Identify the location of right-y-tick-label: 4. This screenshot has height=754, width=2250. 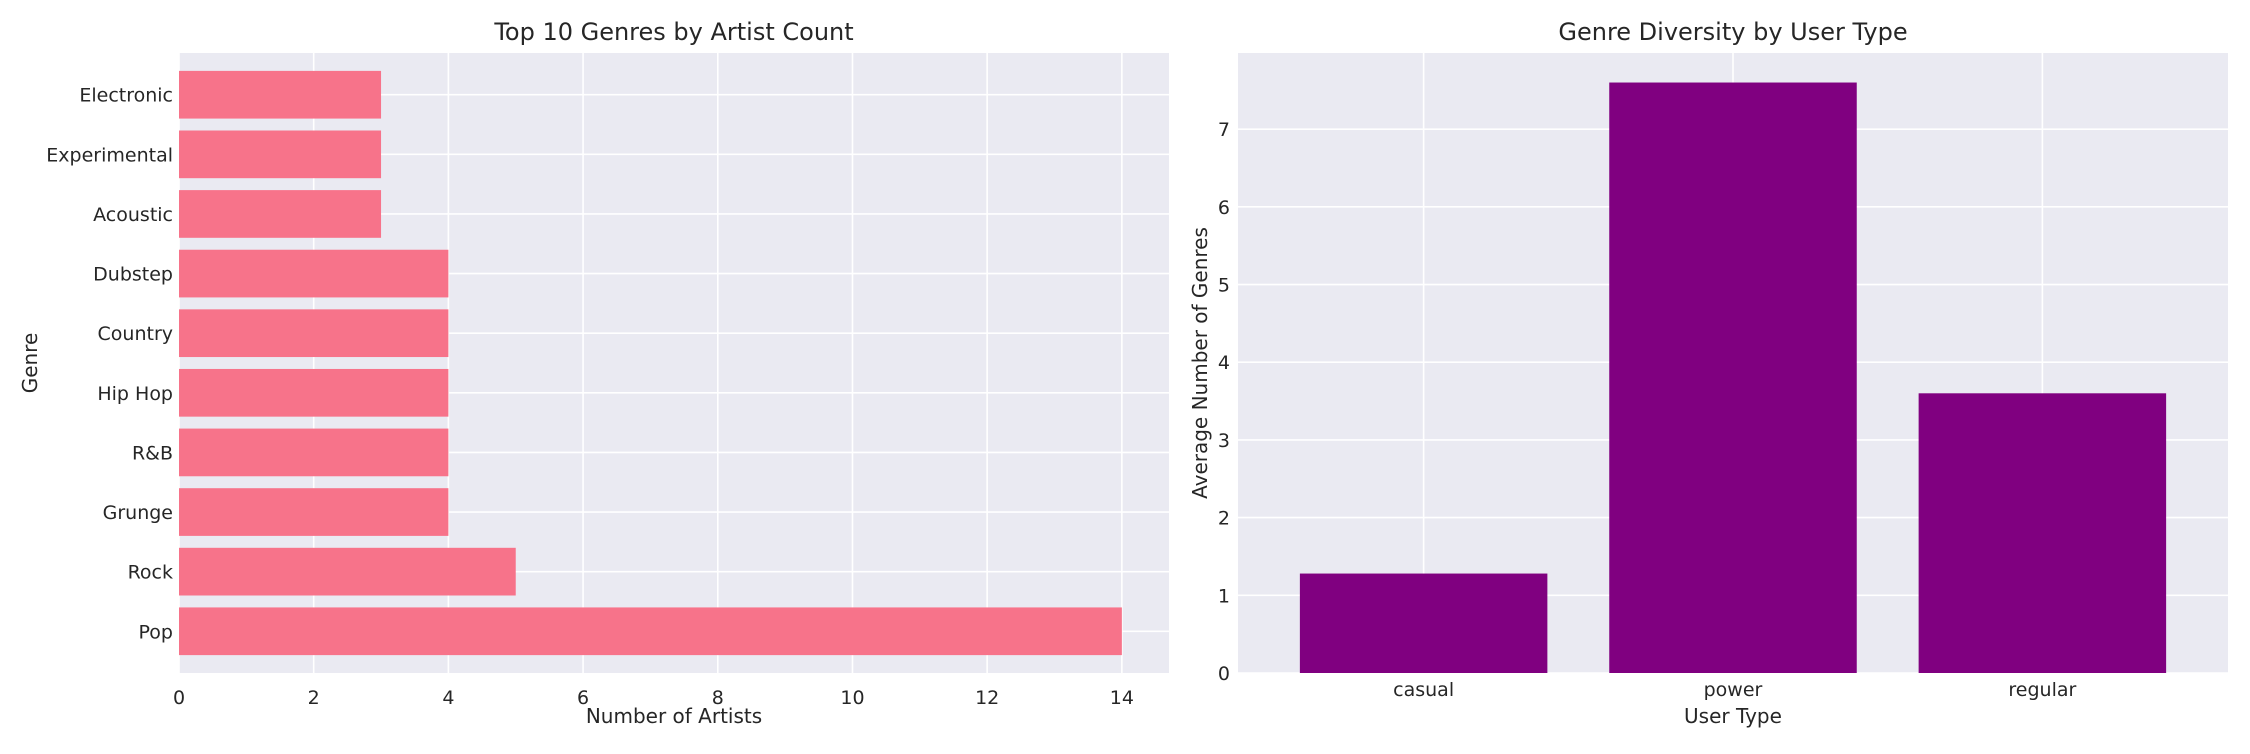
(1224, 363).